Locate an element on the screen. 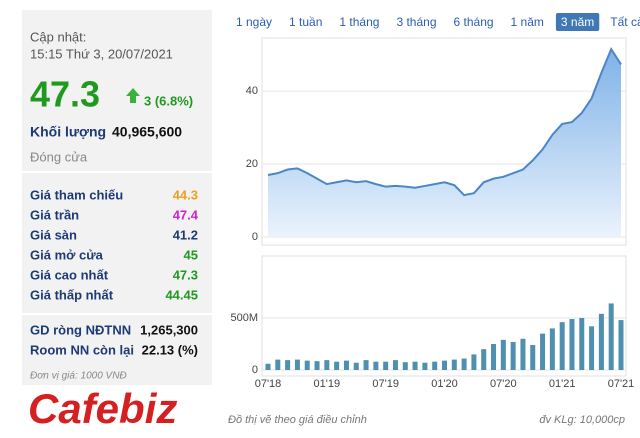 Image resolution: width=640 pixels, height=438 pixels. tab: 1 tuần is located at coordinates (305, 22).